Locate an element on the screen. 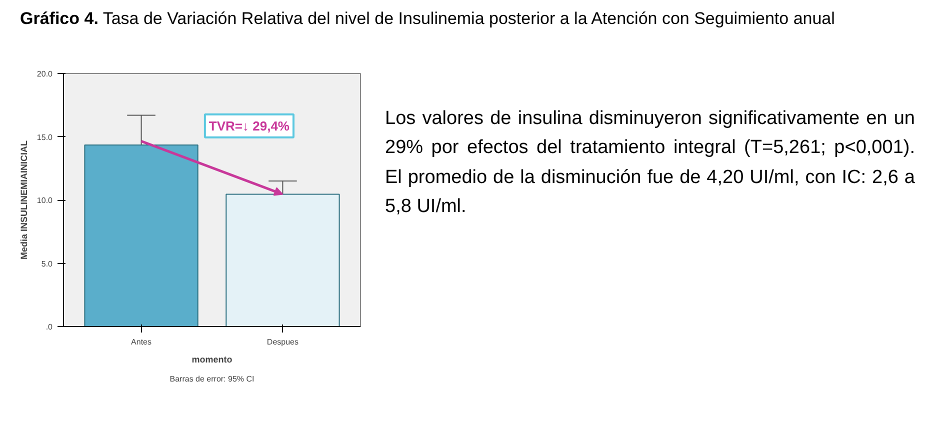 The height and width of the screenshot is (423, 935). x-tick-label: Despues is located at coordinates (282, 342).